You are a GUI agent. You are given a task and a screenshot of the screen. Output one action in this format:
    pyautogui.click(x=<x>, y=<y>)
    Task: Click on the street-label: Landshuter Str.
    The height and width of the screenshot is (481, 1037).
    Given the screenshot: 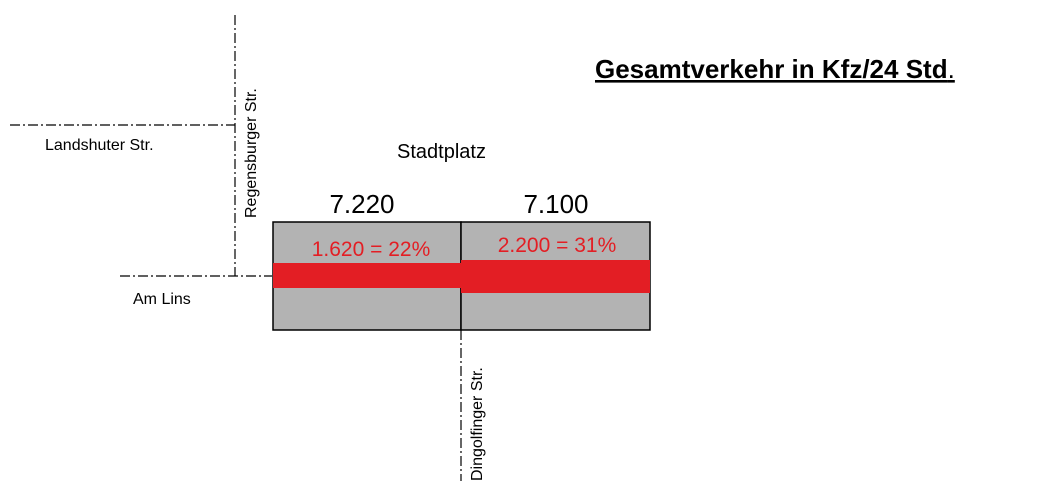 What is the action you would take?
    pyautogui.click(x=99, y=145)
    